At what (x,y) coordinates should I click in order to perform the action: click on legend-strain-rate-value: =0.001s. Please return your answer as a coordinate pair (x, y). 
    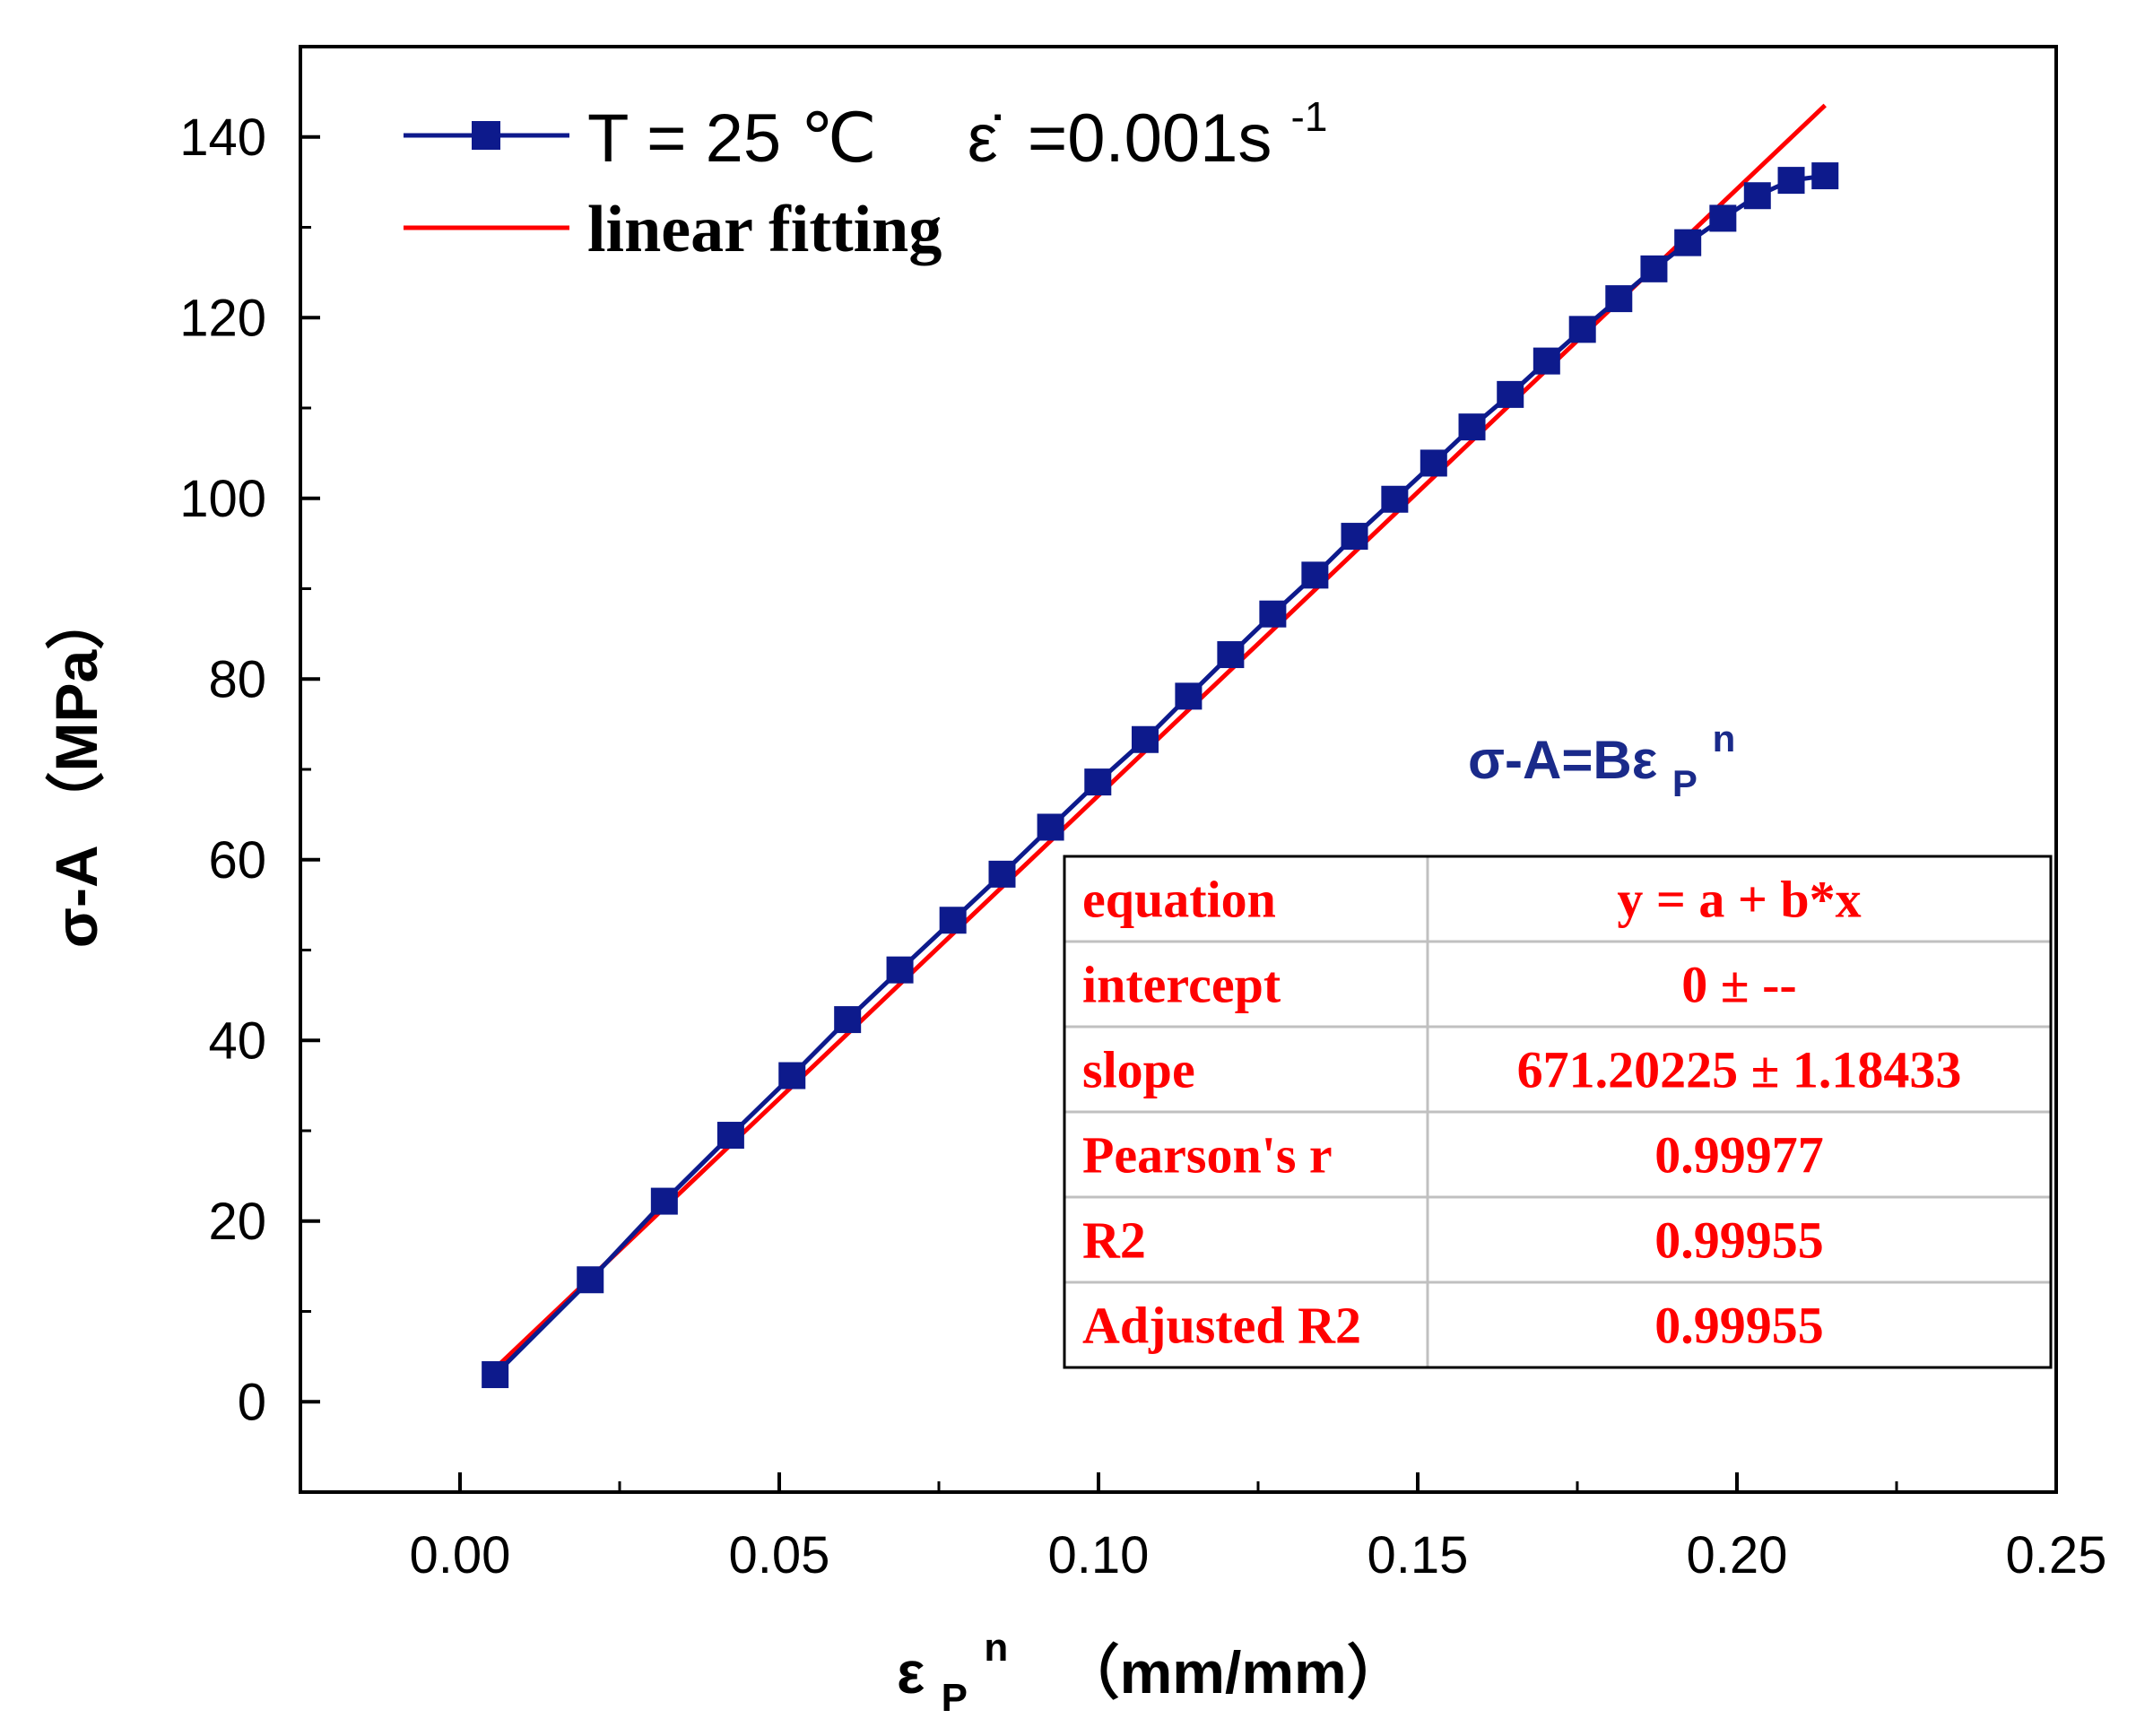
    Looking at the image, I should click on (1150, 139).